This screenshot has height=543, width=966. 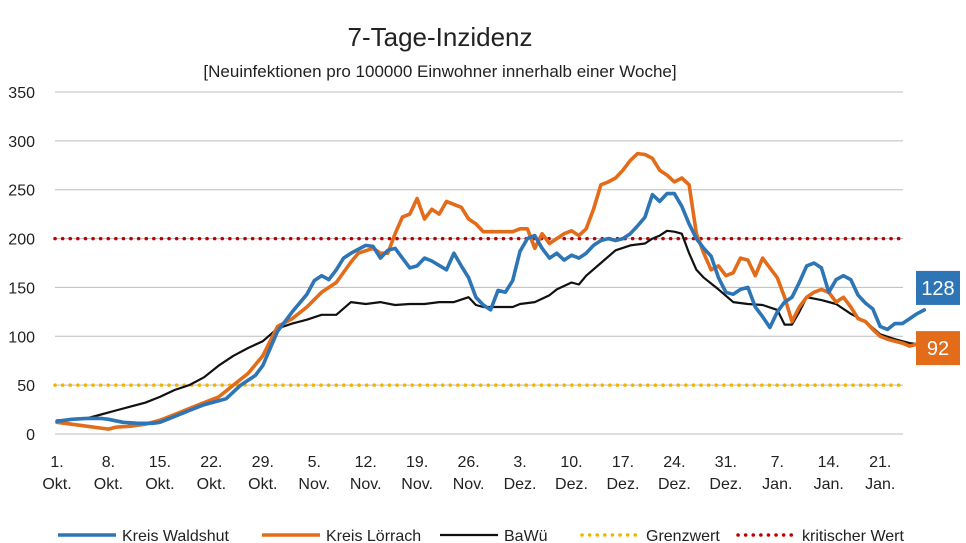 What do you see at coordinates (21, 142) in the screenshot?
I see `y-tick-label: 300` at bounding box center [21, 142].